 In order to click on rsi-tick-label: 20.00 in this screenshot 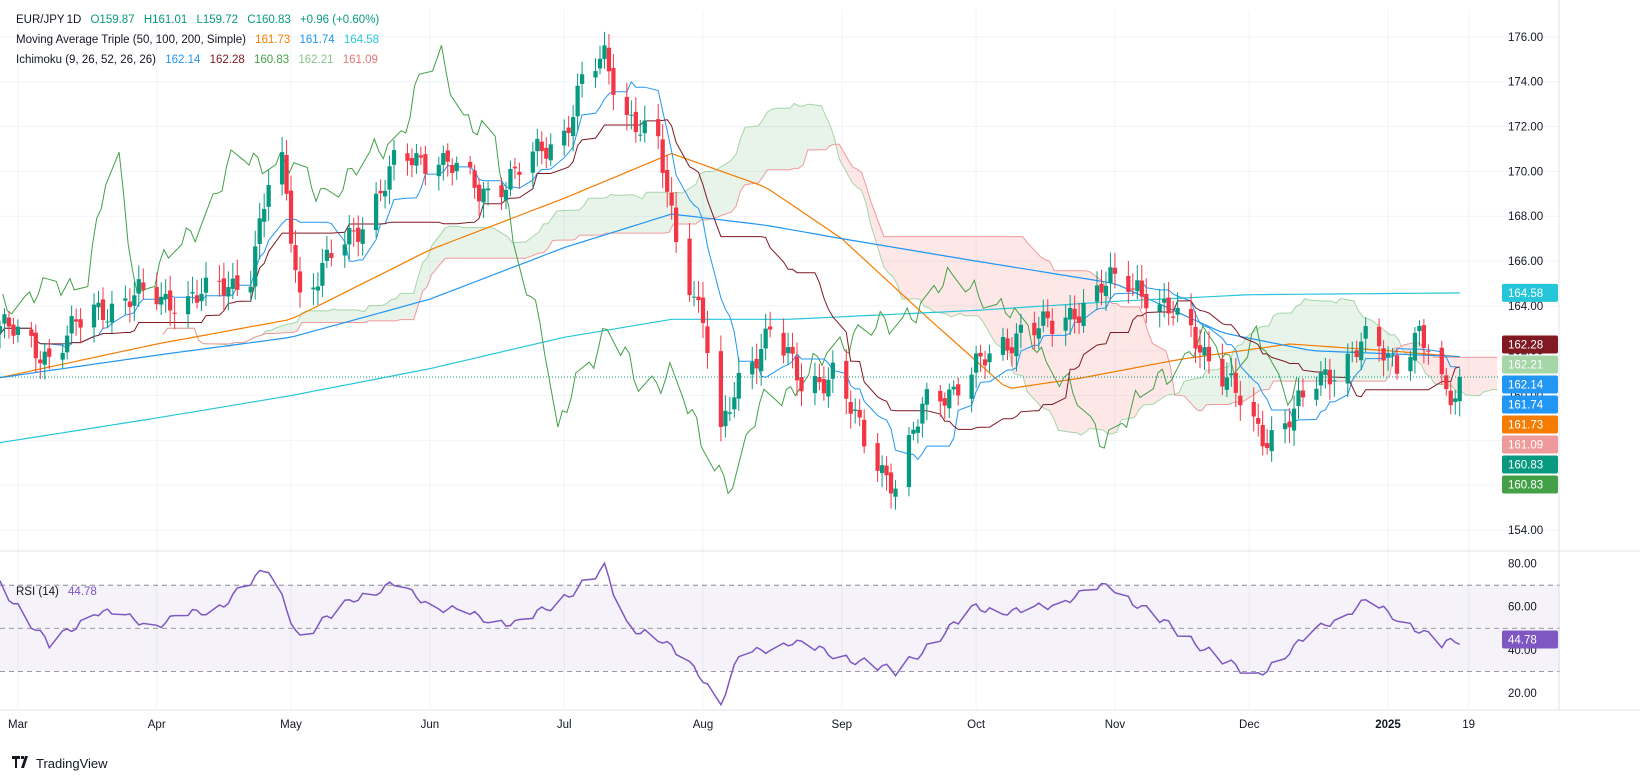, I will do `click(1522, 694)`.